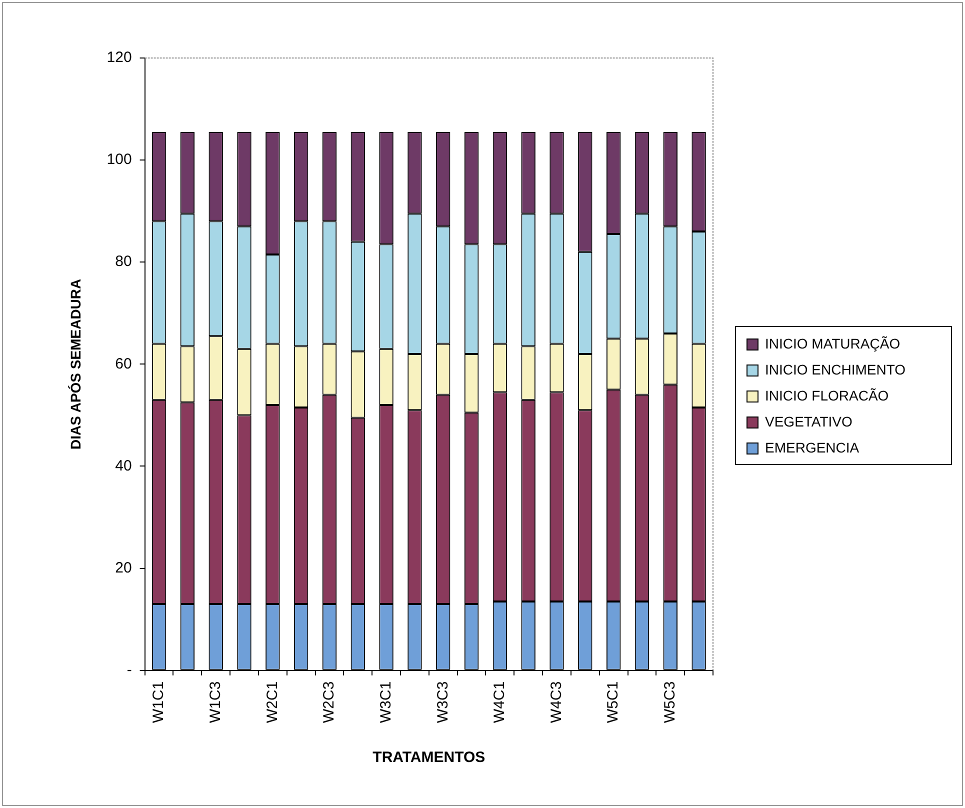  Describe the element at coordinates (670, 702) in the screenshot. I see `x-tick-label: W5C3` at that location.